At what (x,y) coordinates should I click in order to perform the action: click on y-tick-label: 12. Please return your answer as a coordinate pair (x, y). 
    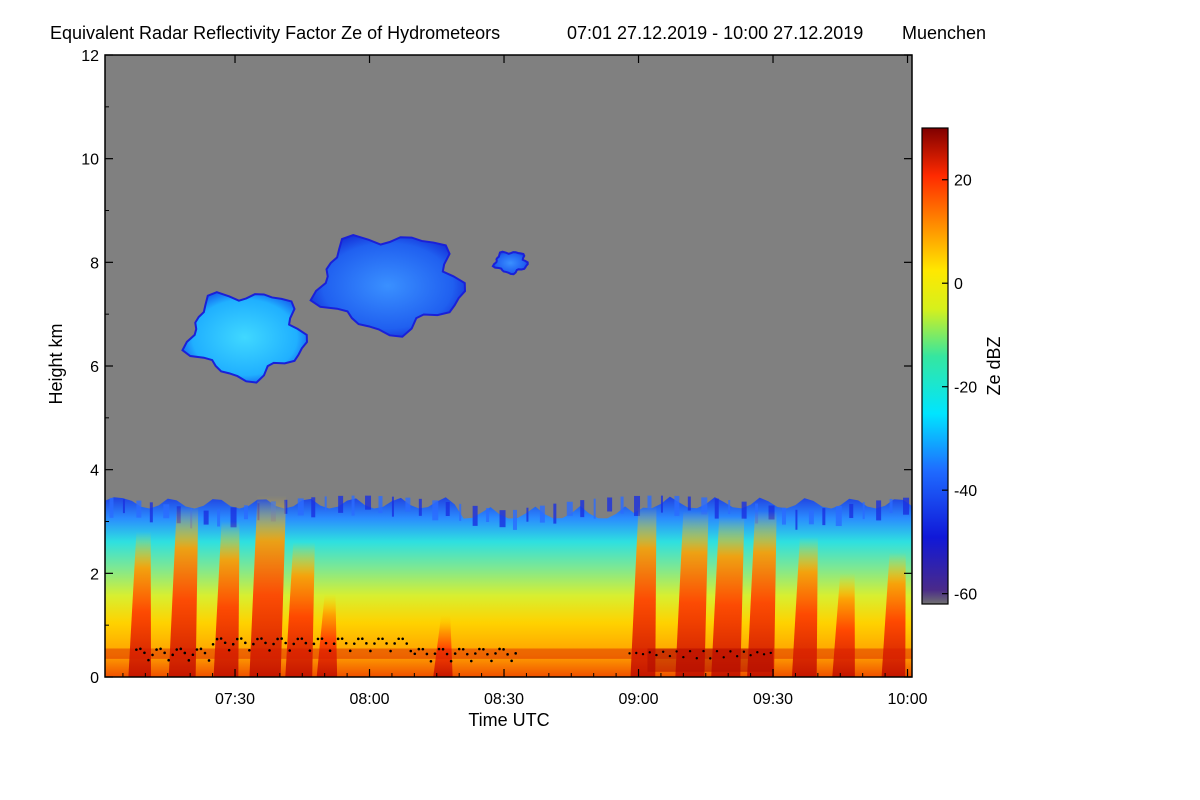
    Looking at the image, I should click on (90, 56).